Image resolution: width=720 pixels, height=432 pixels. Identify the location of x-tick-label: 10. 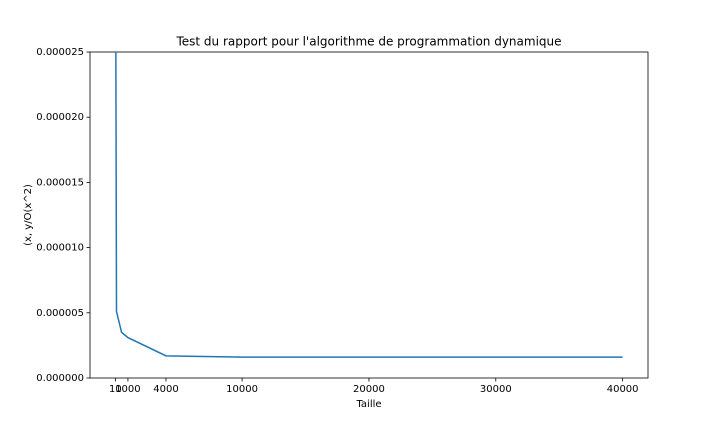
(115, 389).